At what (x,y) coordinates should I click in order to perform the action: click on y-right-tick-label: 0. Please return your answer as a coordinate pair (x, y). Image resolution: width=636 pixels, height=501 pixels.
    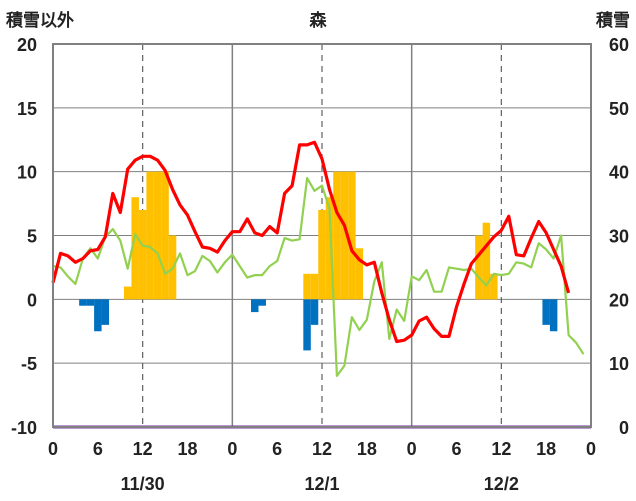
    Looking at the image, I should click on (624, 428).